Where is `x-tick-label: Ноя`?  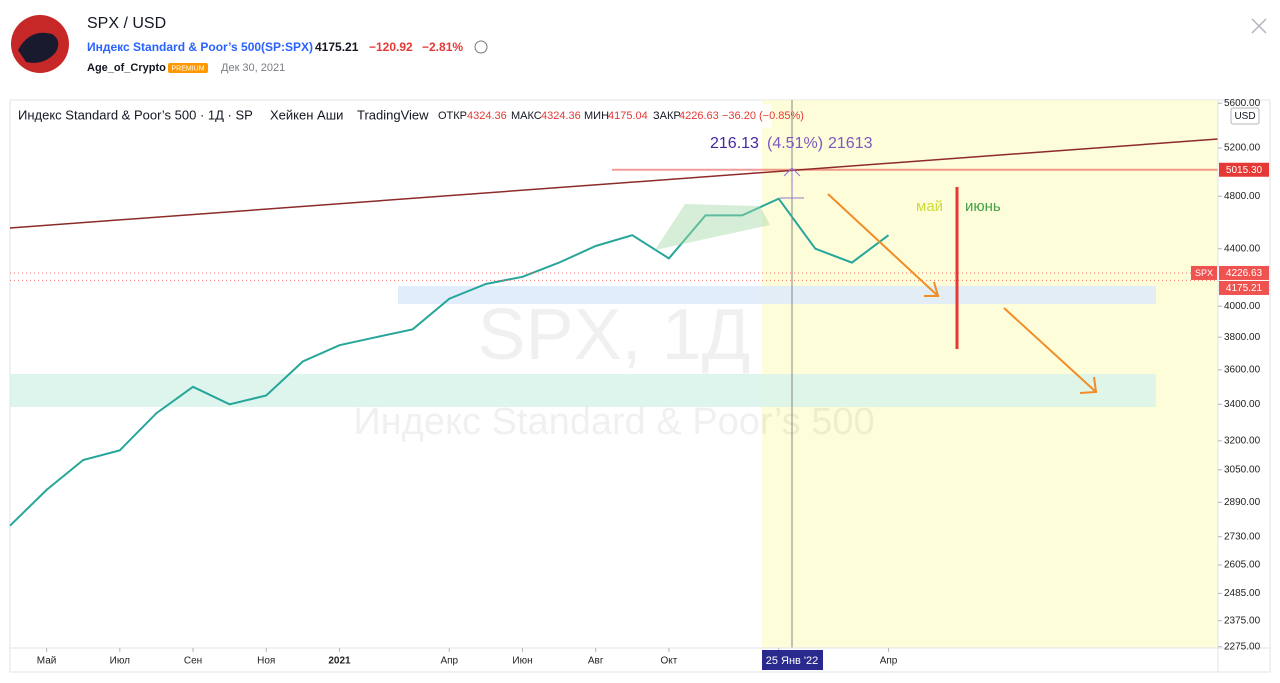
x-tick-label: Ноя is located at coordinates (266, 661).